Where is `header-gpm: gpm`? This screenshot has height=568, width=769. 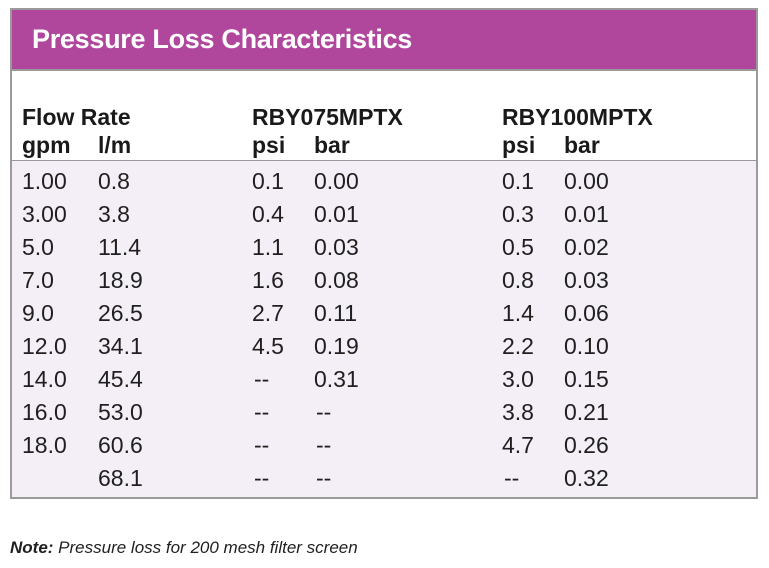 header-gpm: gpm is located at coordinates (46, 145).